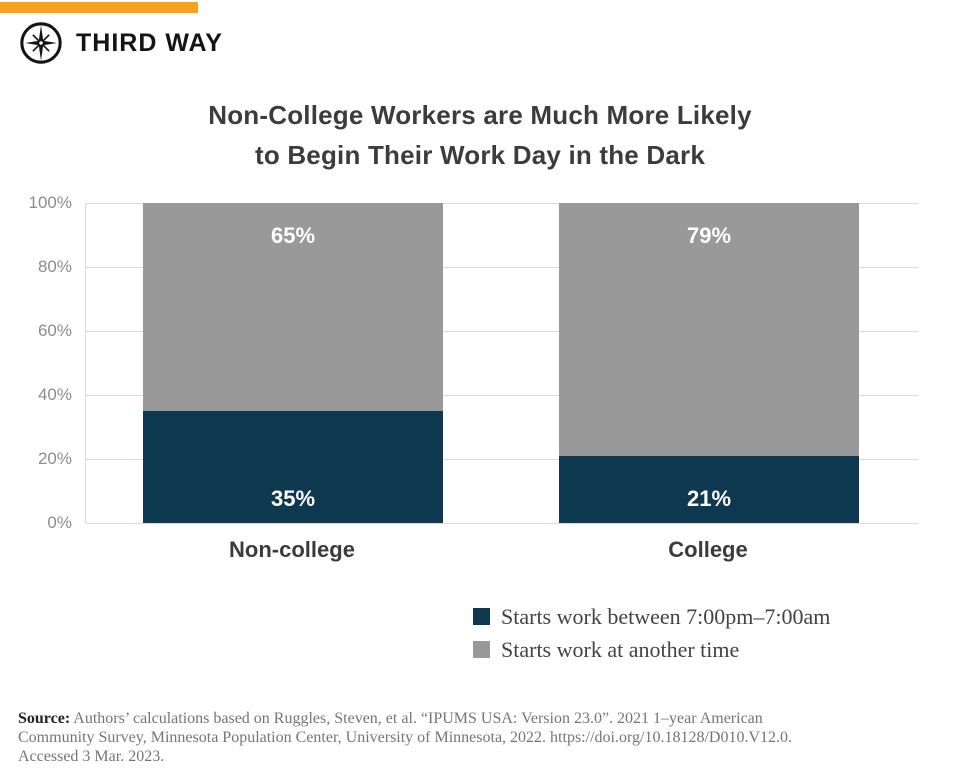 This screenshot has height=776, width=960. What do you see at coordinates (293, 235) in the screenshot?
I see `bar-value-label: 65%` at bounding box center [293, 235].